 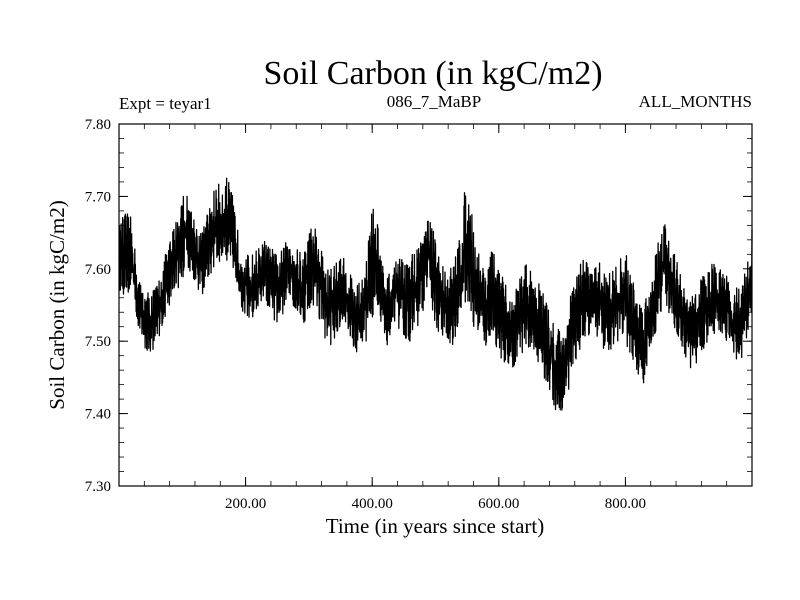 What do you see at coordinates (432, 73) in the screenshot?
I see `chart-title: Soil Carbon (in kgC/m2)` at bounding box center [432, 73].